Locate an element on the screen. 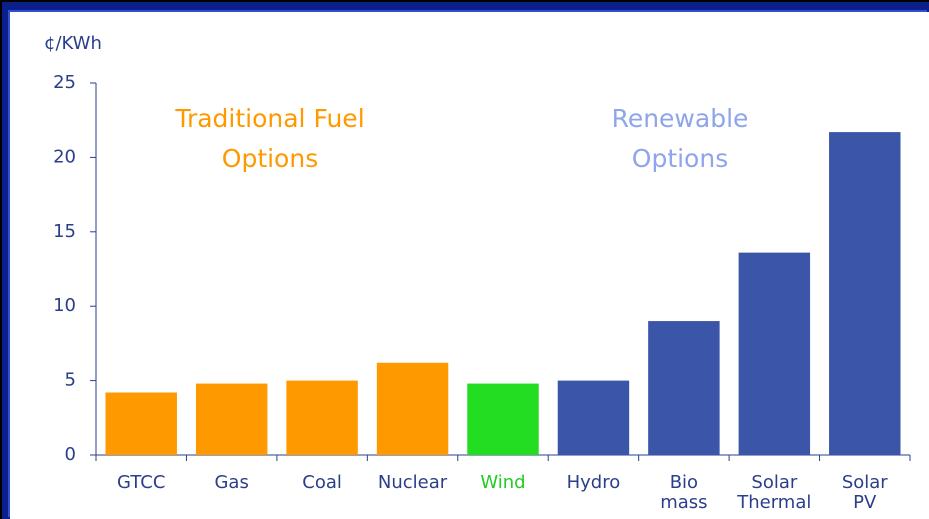  y-tick-label: 0 is located at coordinates (70, 454).